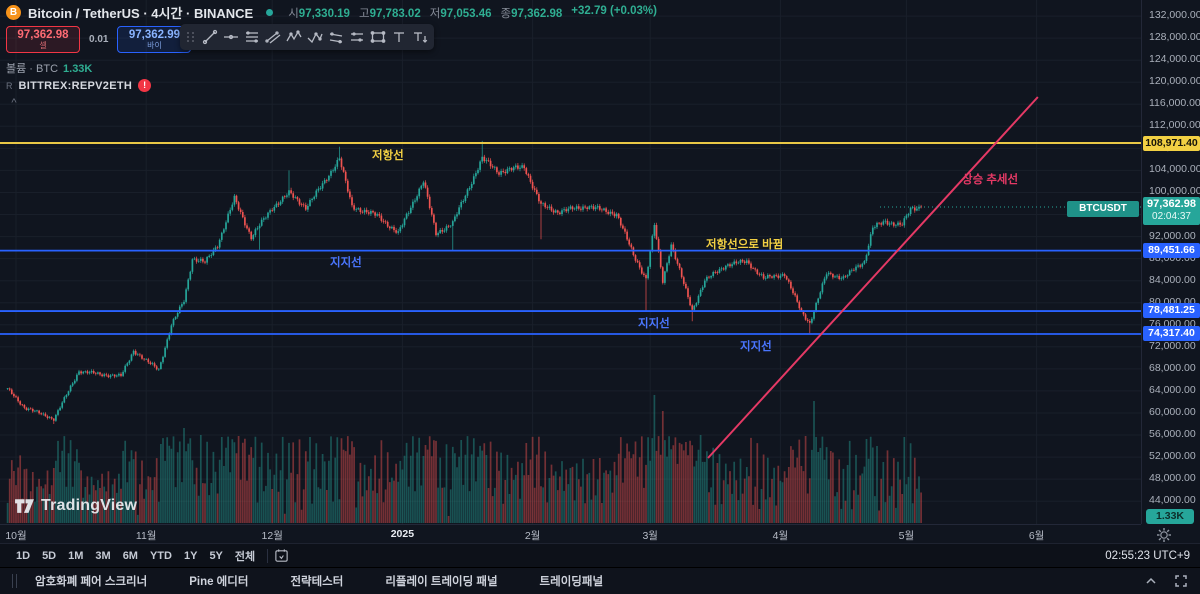 This screenshot has height=594, width=1200. What do you see at coordinates (435, 13) in the screenshot?
I see `low-label: 저` at bounding box center [435, 13].